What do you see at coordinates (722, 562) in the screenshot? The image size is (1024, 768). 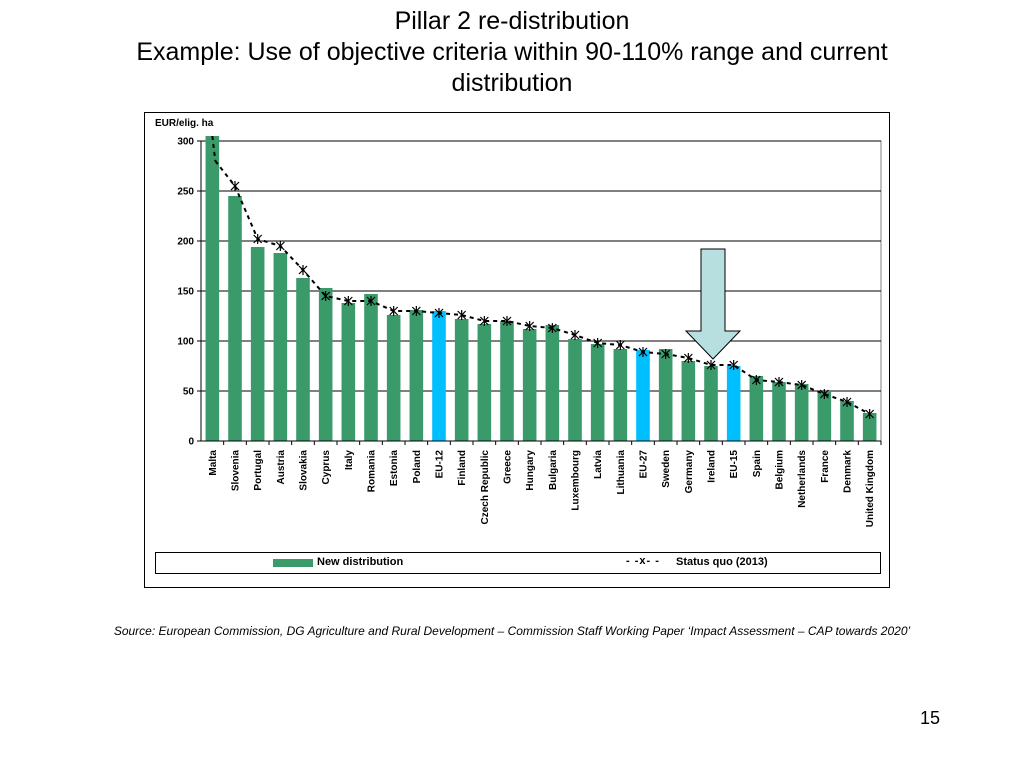 I see `legend-label-status-quo: Status quo (2013)` at bounding box center [722, 562].